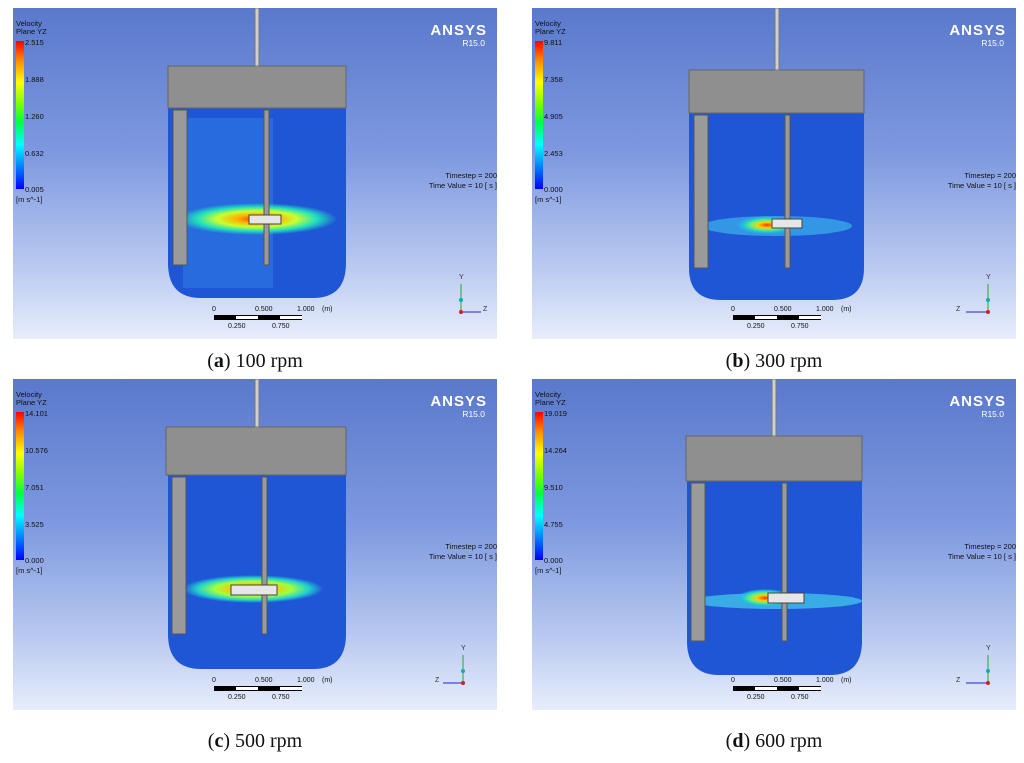  Describe the element at coordinates (555, 450) in the screenshot. I see `legend-tick: 14.264` at that location.